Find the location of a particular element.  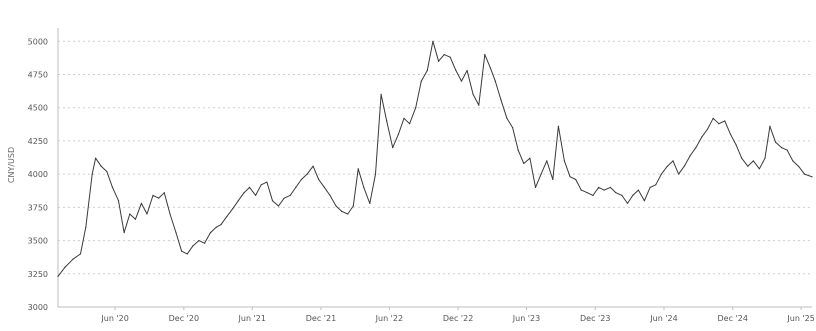

y-tick-label: 4250 is located at coordinates (38, 141).